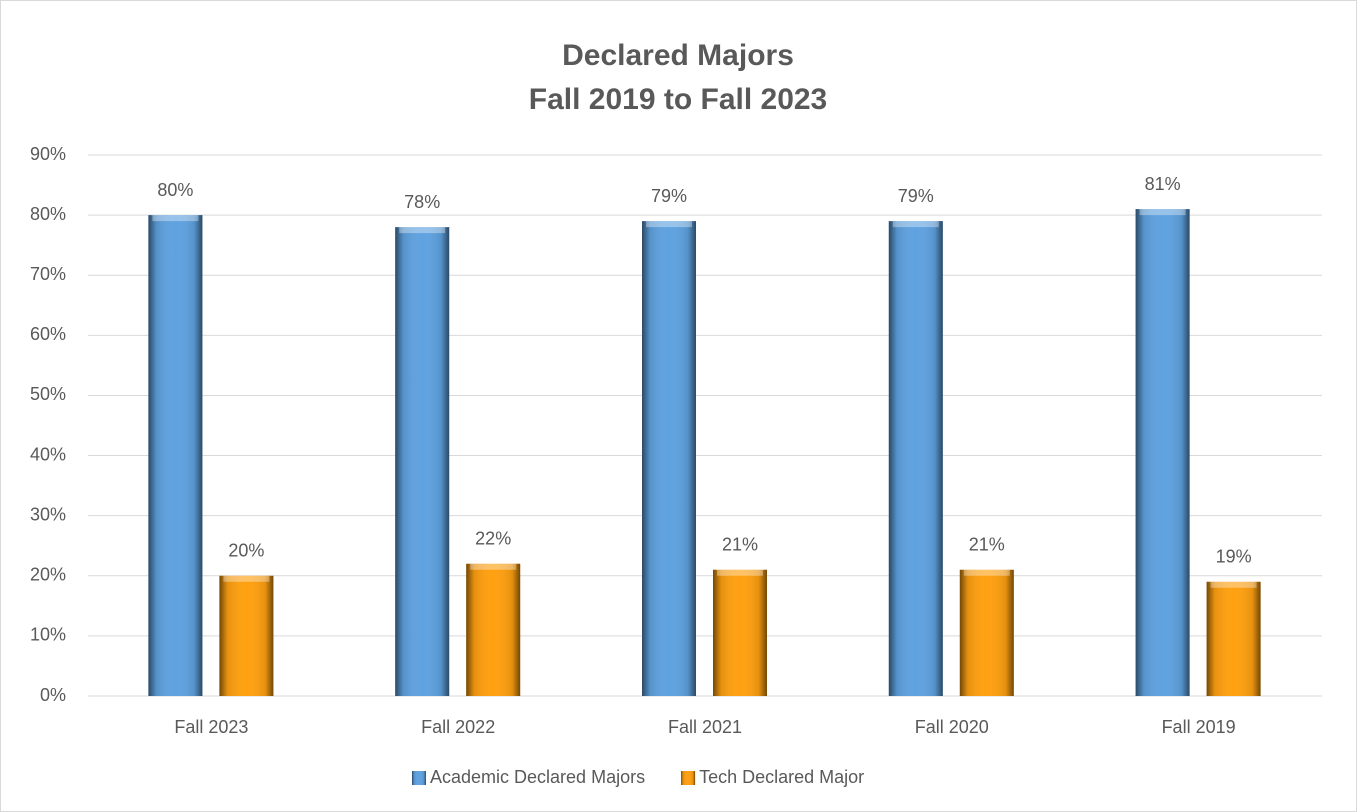  Describe the element at coordinates (48, 514) in the screenshot. I see `y-tick-label: 30%` at that location.